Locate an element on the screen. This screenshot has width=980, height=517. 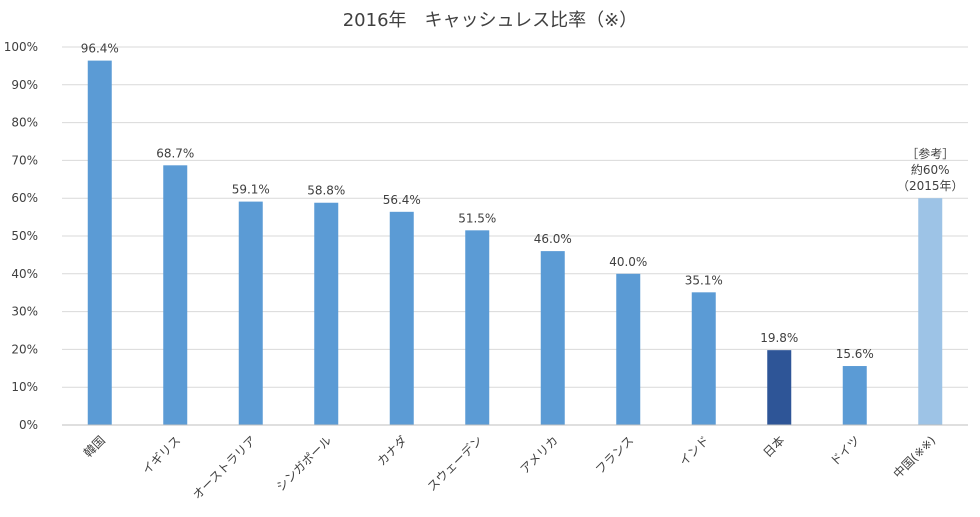
x-category-label: シンガポール is located at coordinates (304, 463).